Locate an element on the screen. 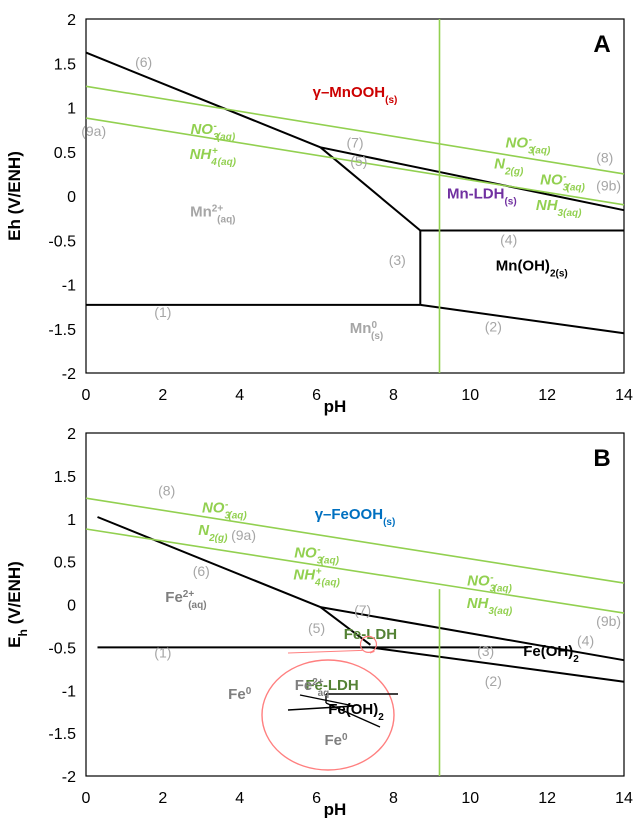  panel-letter: B is located at coordinates (601, 458).